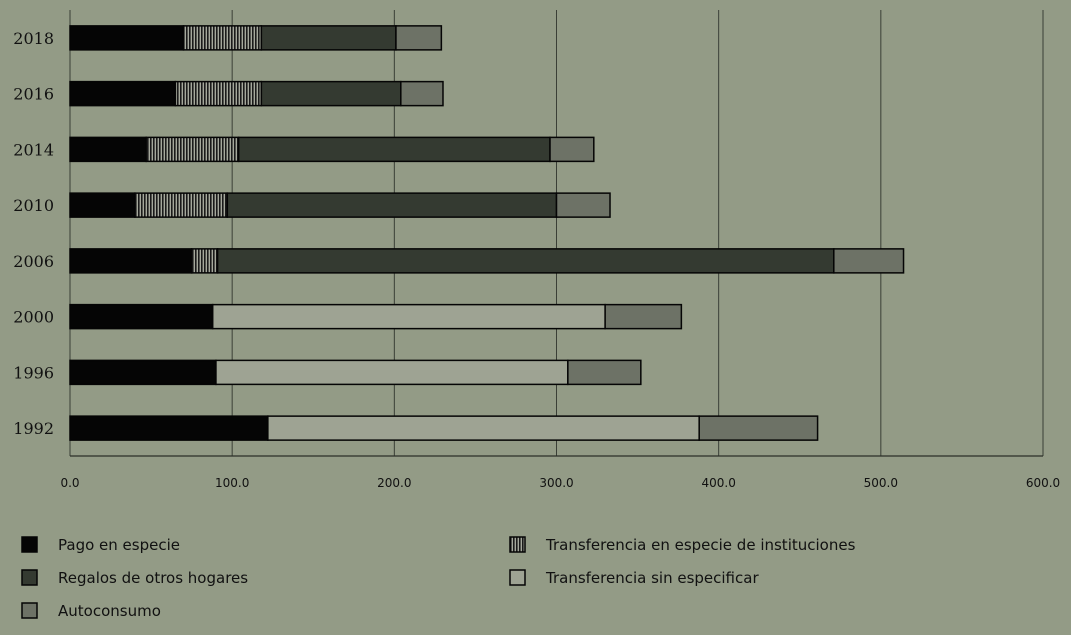 This screenshot has width=1071, height=635. Describe the element at coordinates (33, 38) in the screenshot. I see `y-tick-label: 2018` at that location.